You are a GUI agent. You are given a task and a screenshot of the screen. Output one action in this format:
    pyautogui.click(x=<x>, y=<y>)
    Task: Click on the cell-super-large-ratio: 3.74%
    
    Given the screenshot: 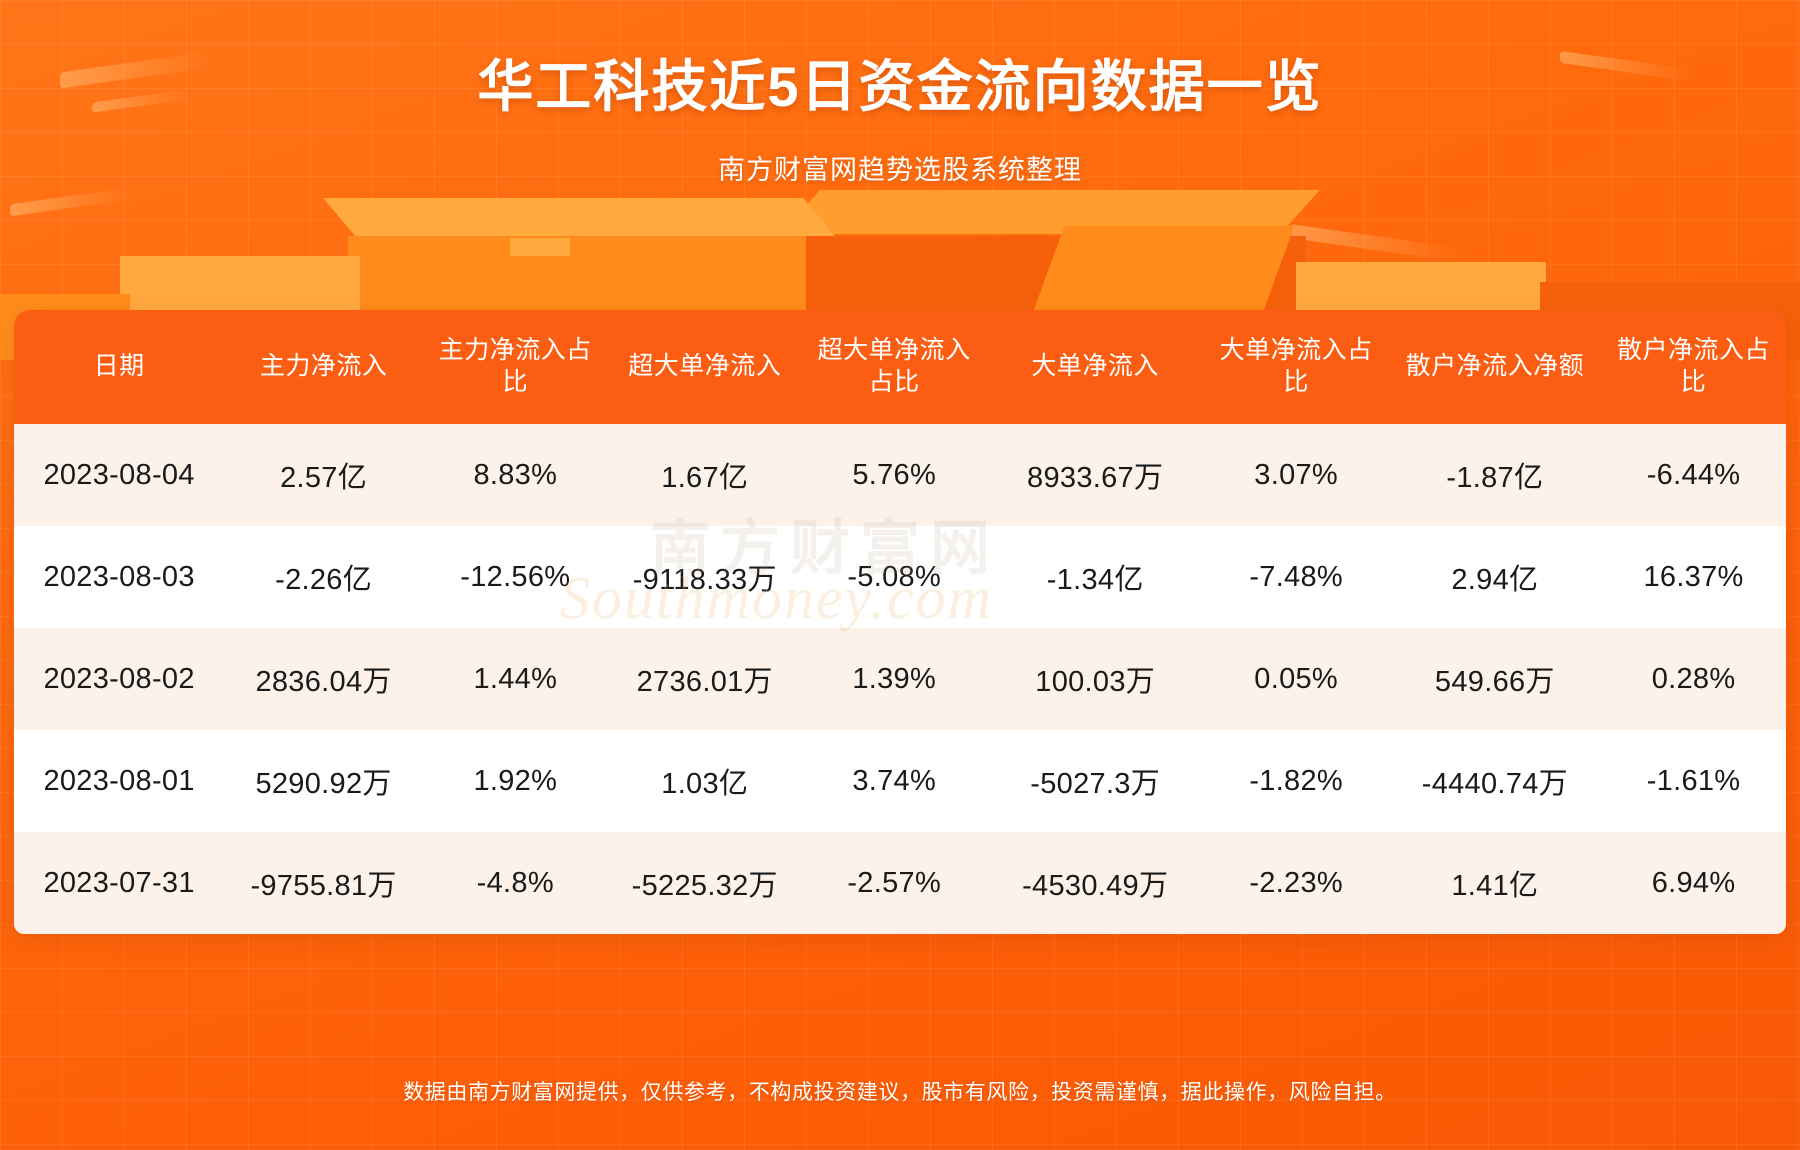 What is the action you would take?
    pyautogui.click(x=894, y=781)
    